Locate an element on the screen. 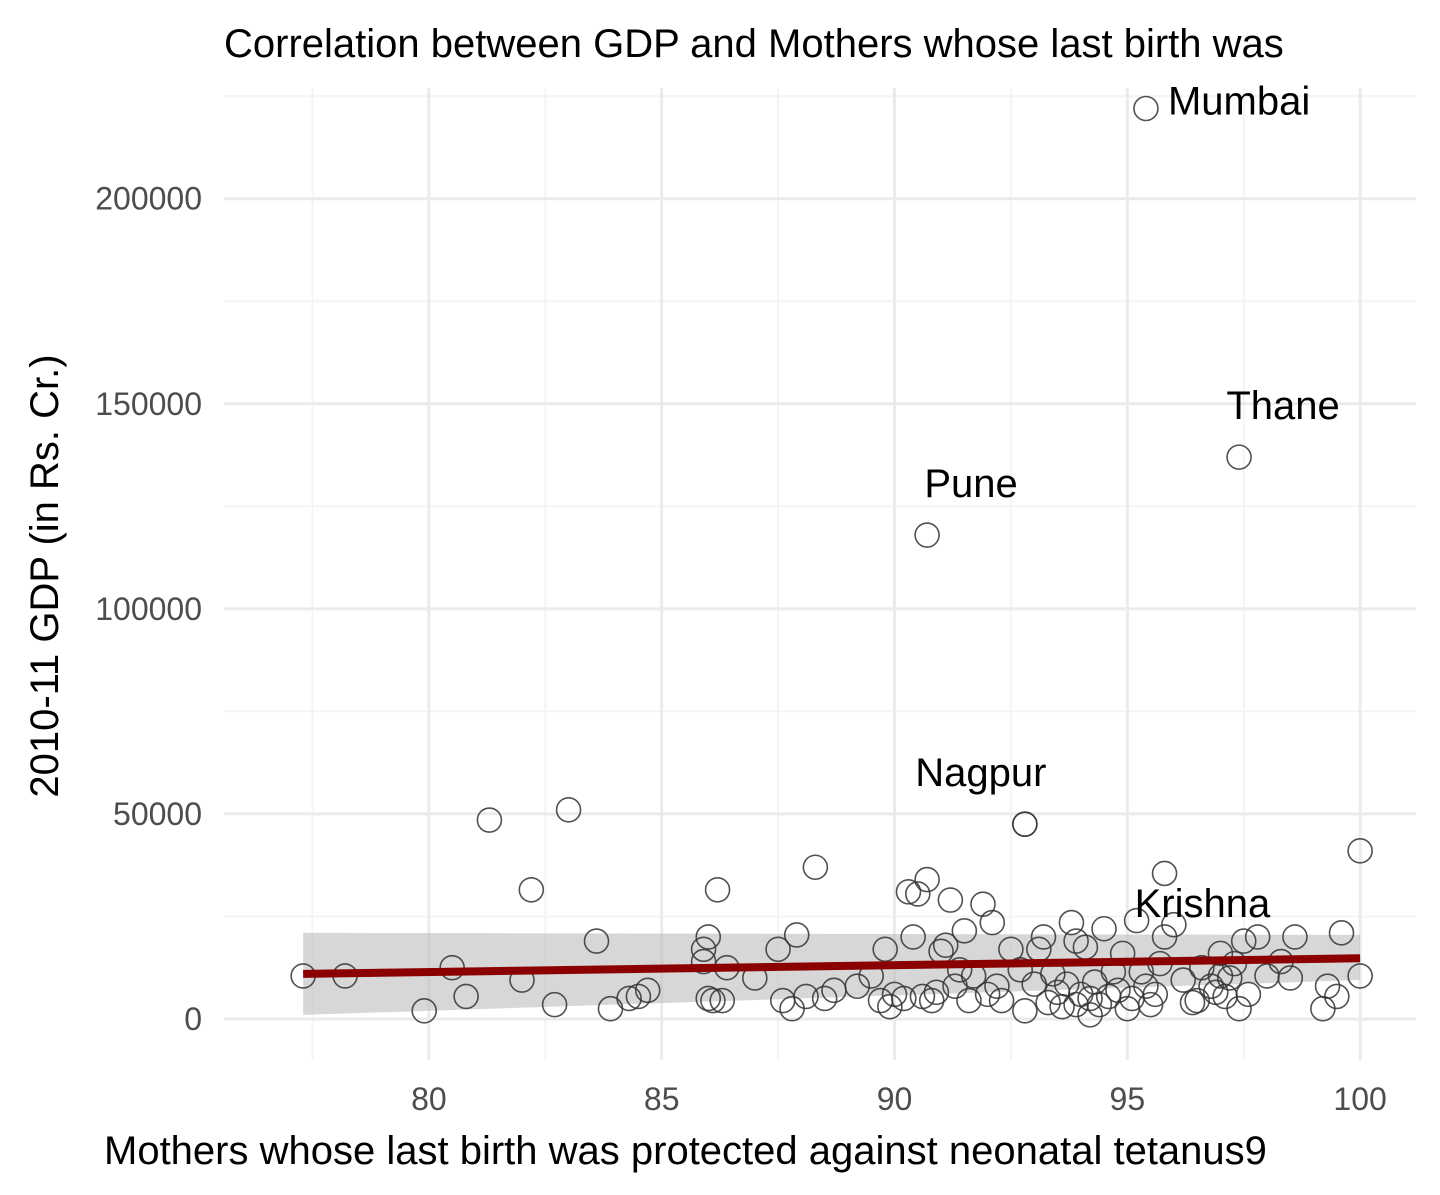 The image size is (1440, 1195). trend-line-path is located at coordinates (832, 966).